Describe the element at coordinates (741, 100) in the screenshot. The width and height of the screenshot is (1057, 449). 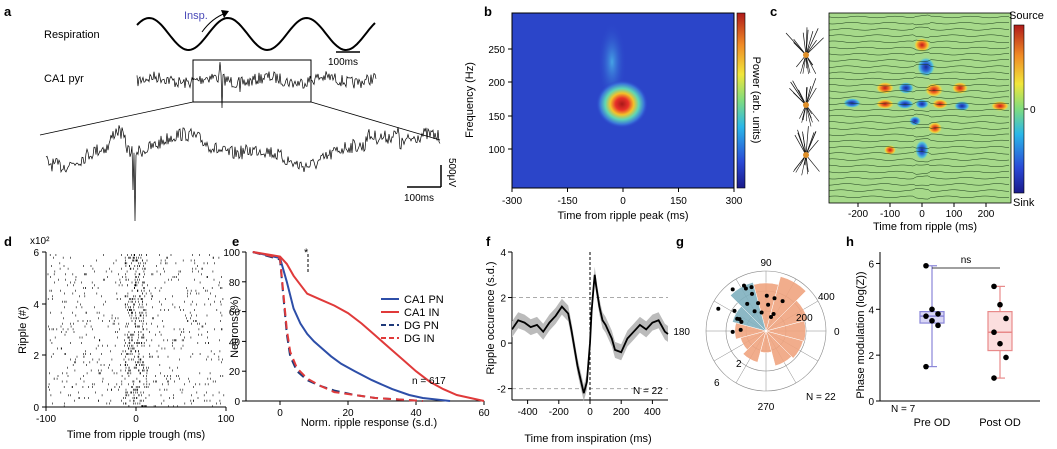
I see `spectrogram-colorbar` at that location.